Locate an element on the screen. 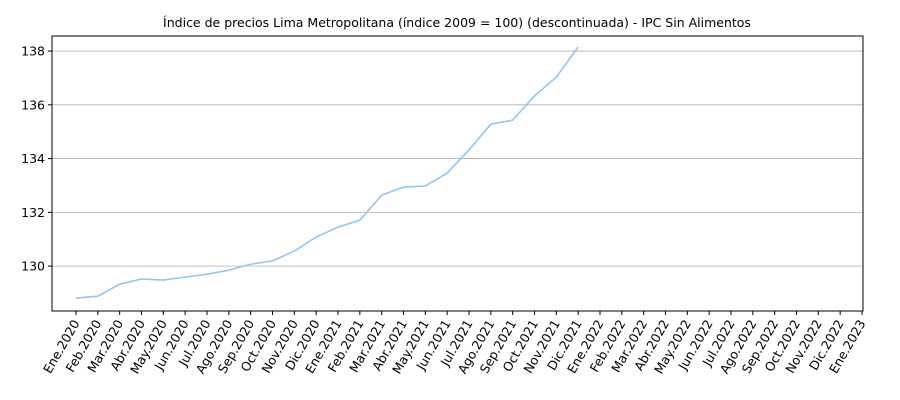  y-tick-label: 136 is located at coordinates (33, 104).